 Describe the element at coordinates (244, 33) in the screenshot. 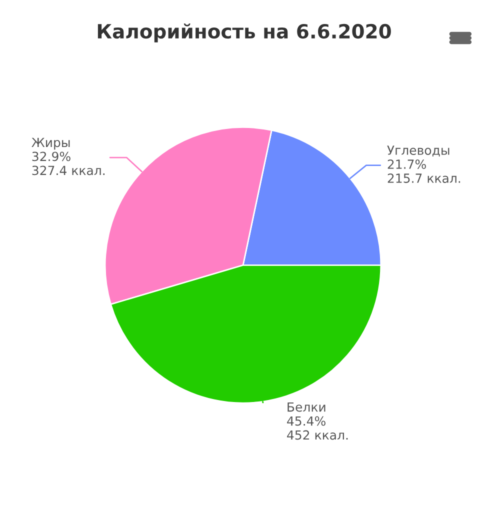

I see `chart-title: Калорийность на 6.6.2020` at that location.